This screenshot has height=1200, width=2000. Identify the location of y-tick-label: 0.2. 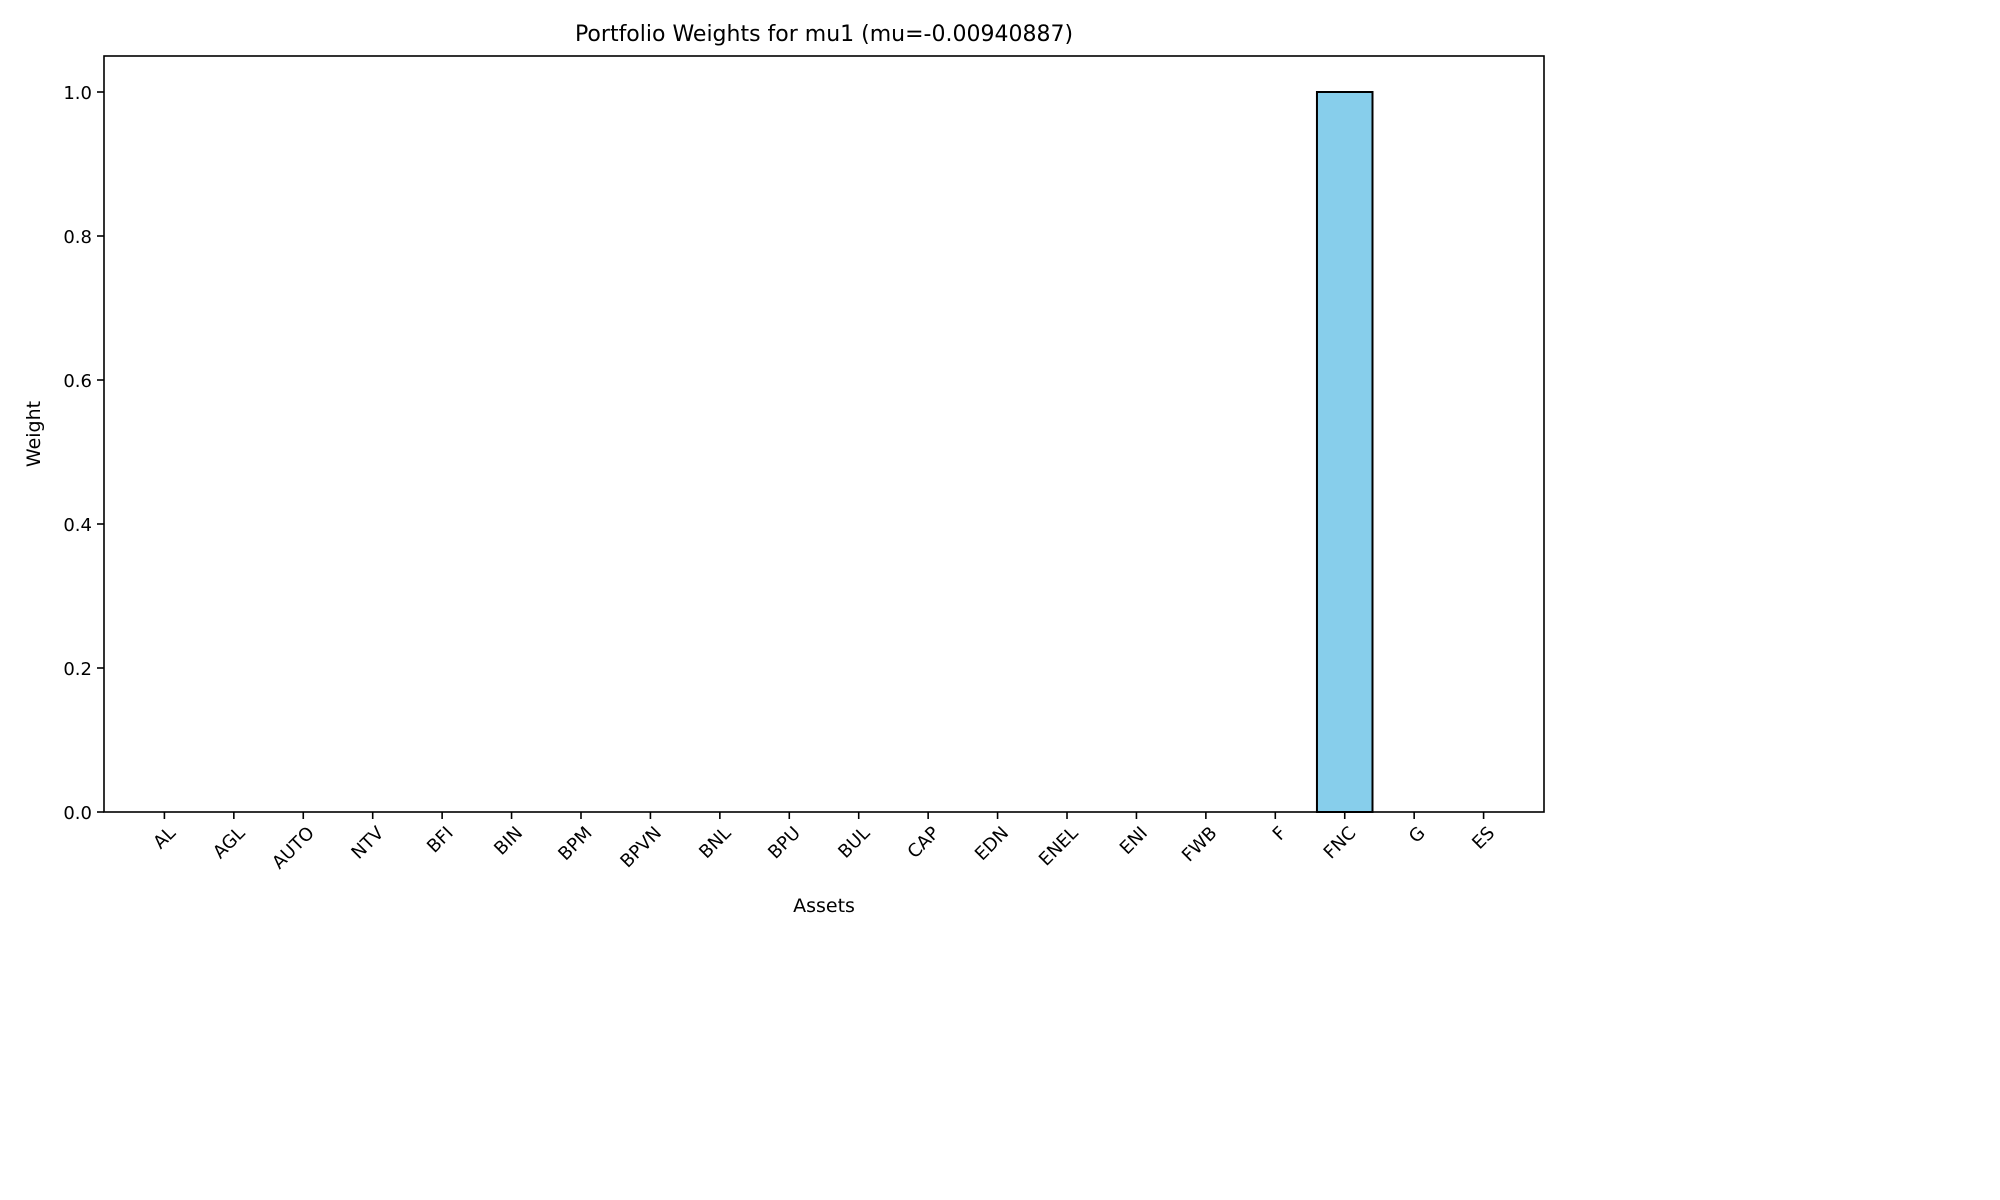
(77, 669).